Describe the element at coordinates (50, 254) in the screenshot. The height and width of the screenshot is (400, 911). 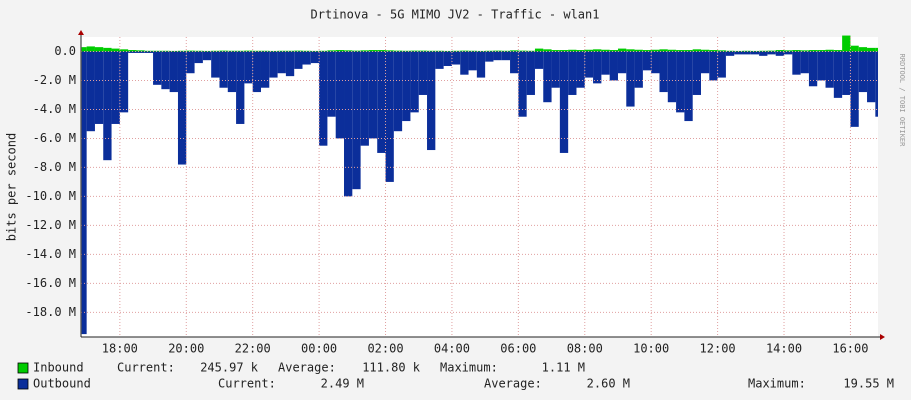
I see `y-tick-label: -14.0 M` at that location.